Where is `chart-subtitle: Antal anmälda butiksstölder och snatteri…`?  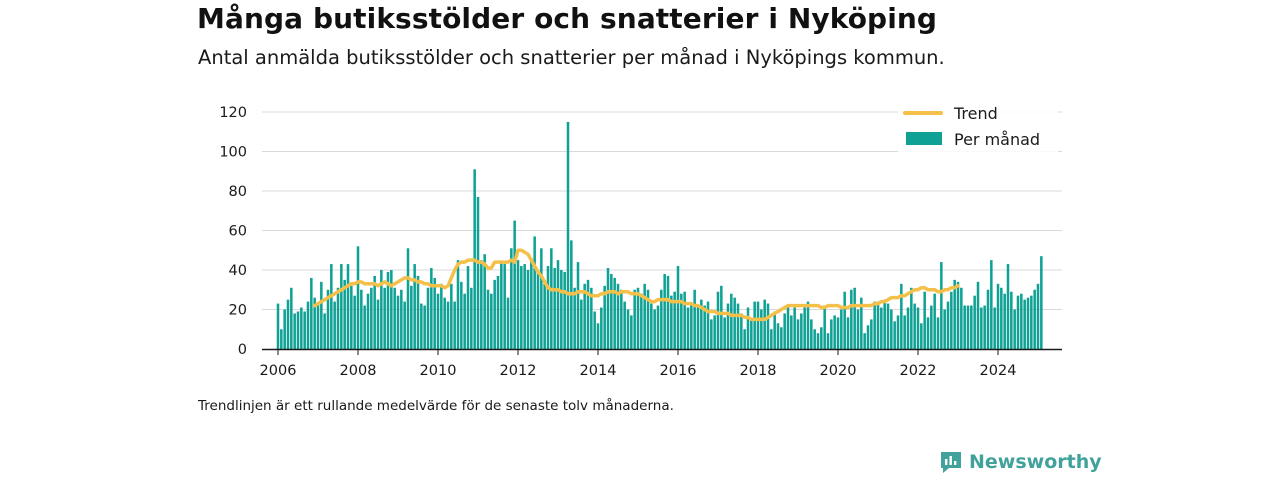
chart-subtitle: Antal anmälda butiksstölder och snatteri… is located at coordinates (571, 57).